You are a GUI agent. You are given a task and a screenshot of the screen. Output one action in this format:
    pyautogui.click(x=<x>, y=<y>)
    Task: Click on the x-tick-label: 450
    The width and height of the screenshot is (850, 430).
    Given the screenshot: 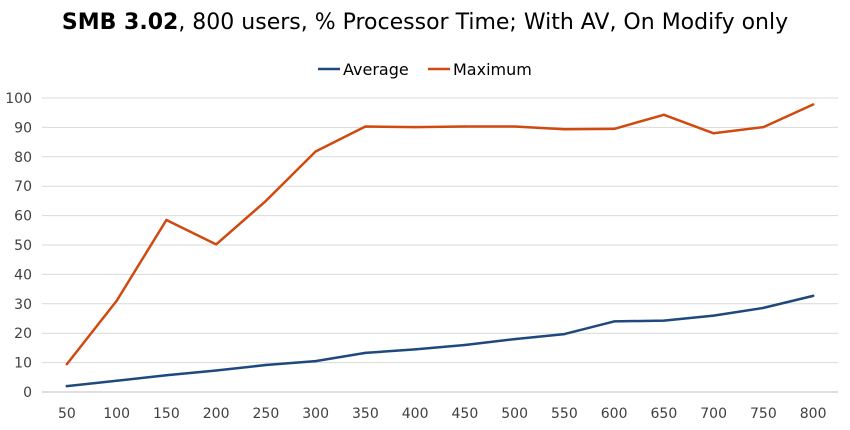 What is the action you would take?
    pyautogui.click(x=465, y=414)
    